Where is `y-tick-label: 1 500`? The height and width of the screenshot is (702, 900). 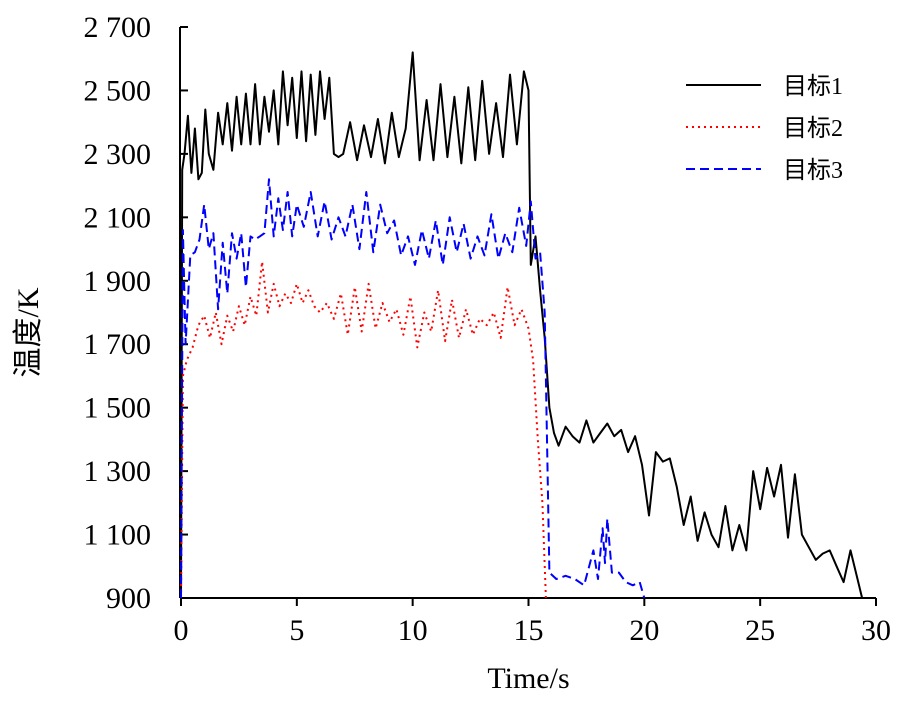
y-tick-label: 1 500 is located at coordinates (118, 408).